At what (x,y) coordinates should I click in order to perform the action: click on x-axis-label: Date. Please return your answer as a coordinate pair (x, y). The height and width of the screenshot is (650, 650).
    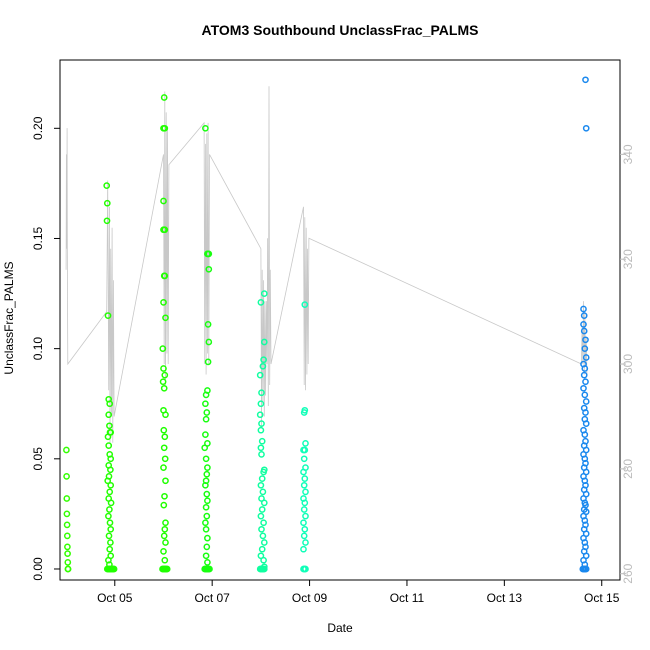
    Looking at the image, I should click on (340, 628).